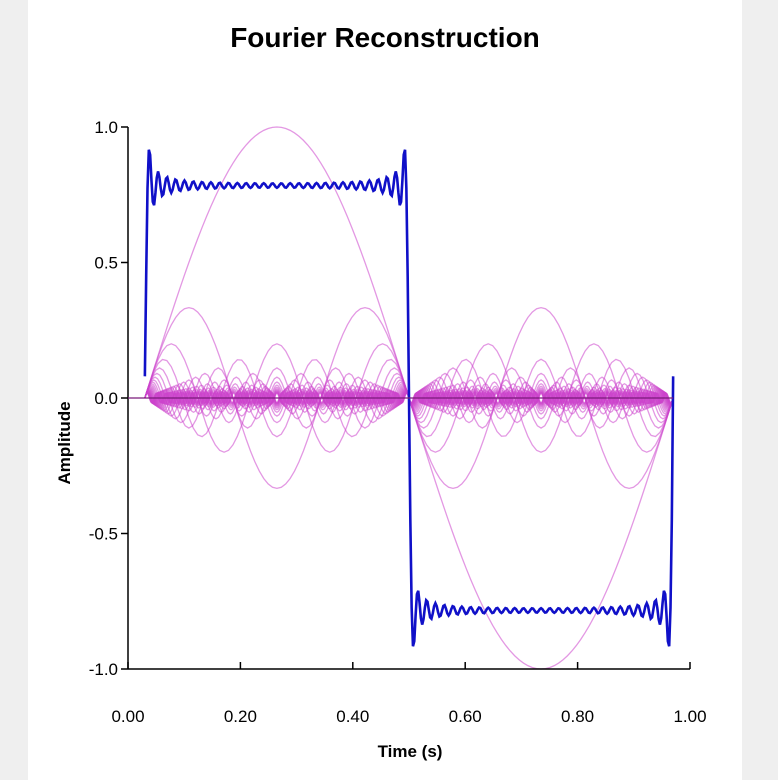 The width and height of the screenshot is (778, 780). Describe the element at coordinates (127, 716) in the screenshot. I see `x-tick-label: 0.00` at that location.